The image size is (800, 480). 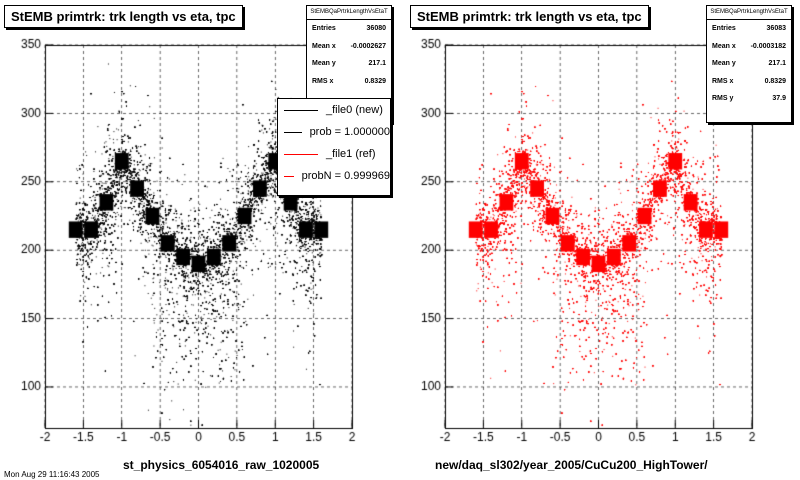 I want to click on legend-entry: prob = 1.000000, so click(x=334, y=132).